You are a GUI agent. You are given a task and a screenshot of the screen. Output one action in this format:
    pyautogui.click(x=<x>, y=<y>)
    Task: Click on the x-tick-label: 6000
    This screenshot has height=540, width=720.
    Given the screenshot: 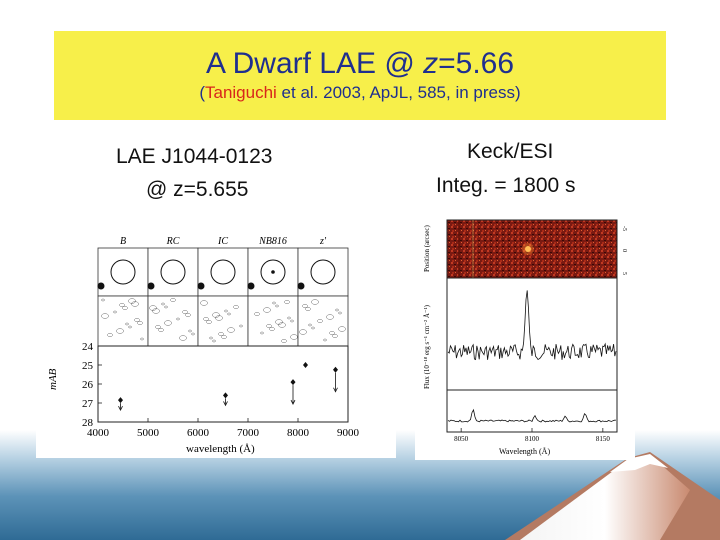 What is the action you would take?
    pyautogui.click(x=198, y=433)
    